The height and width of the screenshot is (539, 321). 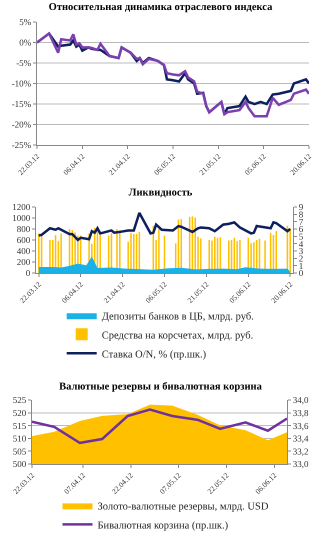 I want to click on y-tick-label: 200, so click(x=23, y=262).